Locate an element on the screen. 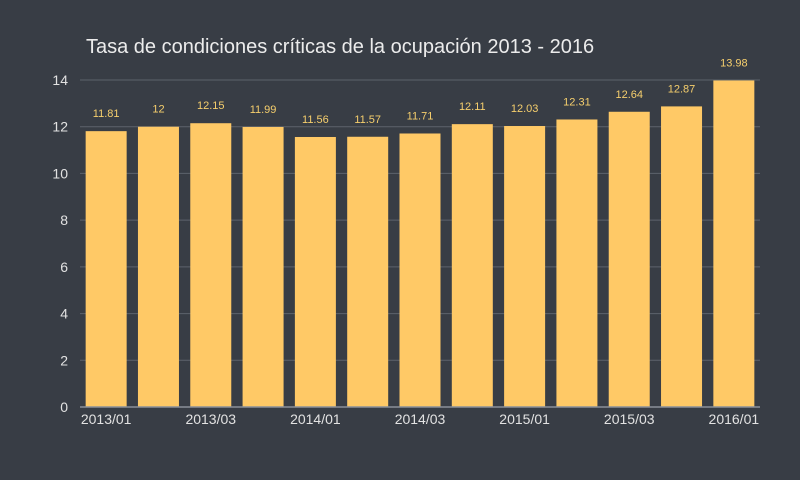  data-label: 11.56 is located at coordinates (315, 120).